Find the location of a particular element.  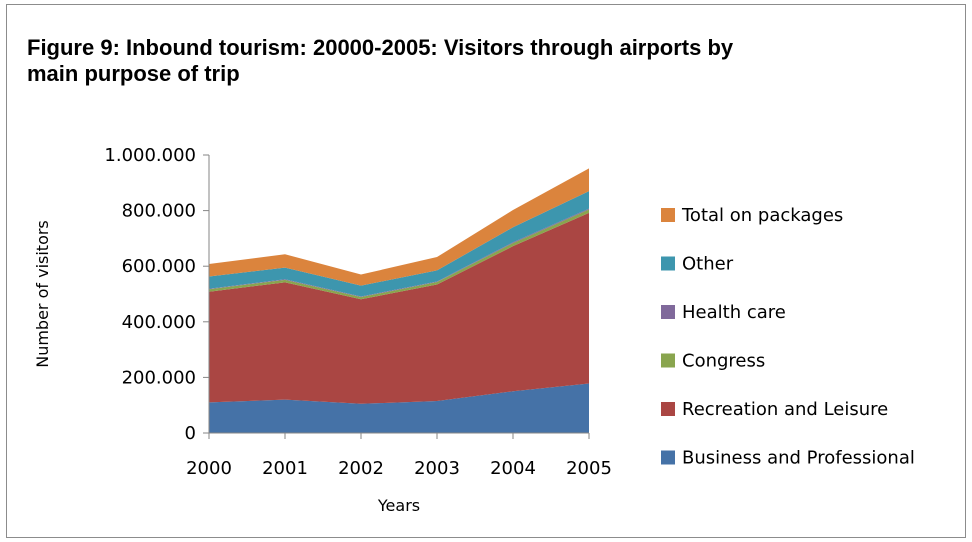

legend-swatch-business-and-professional is located at coordinates (668, 457).